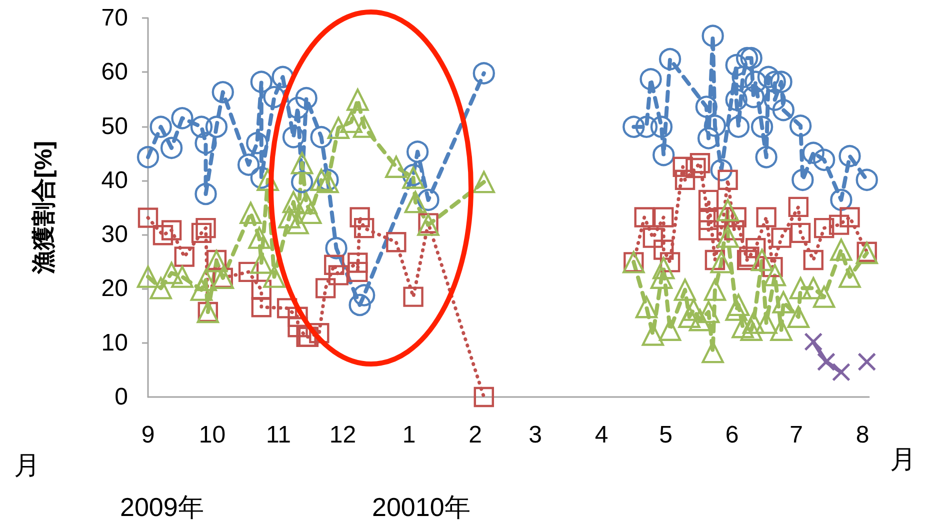 The height and width of the screenshot is (530, 939). I want to click on text: 20010年, so click(421, 507).